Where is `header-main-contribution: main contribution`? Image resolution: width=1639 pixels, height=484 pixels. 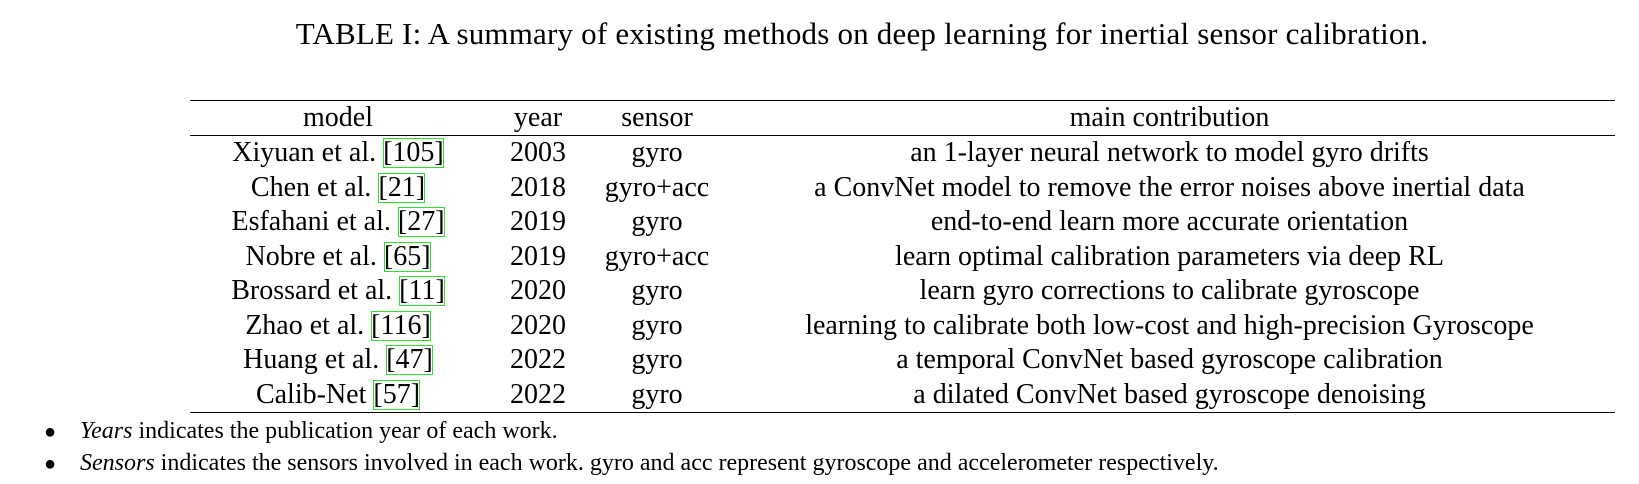
header-main-contribution: main contribution is located at coordinates (1169, 118).